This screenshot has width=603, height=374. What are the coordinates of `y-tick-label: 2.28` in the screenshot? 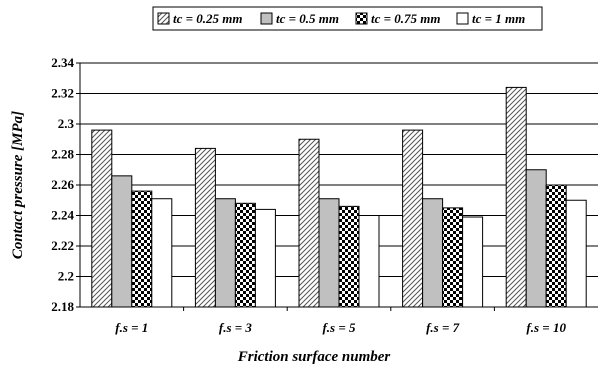 It's located at (62, 154).